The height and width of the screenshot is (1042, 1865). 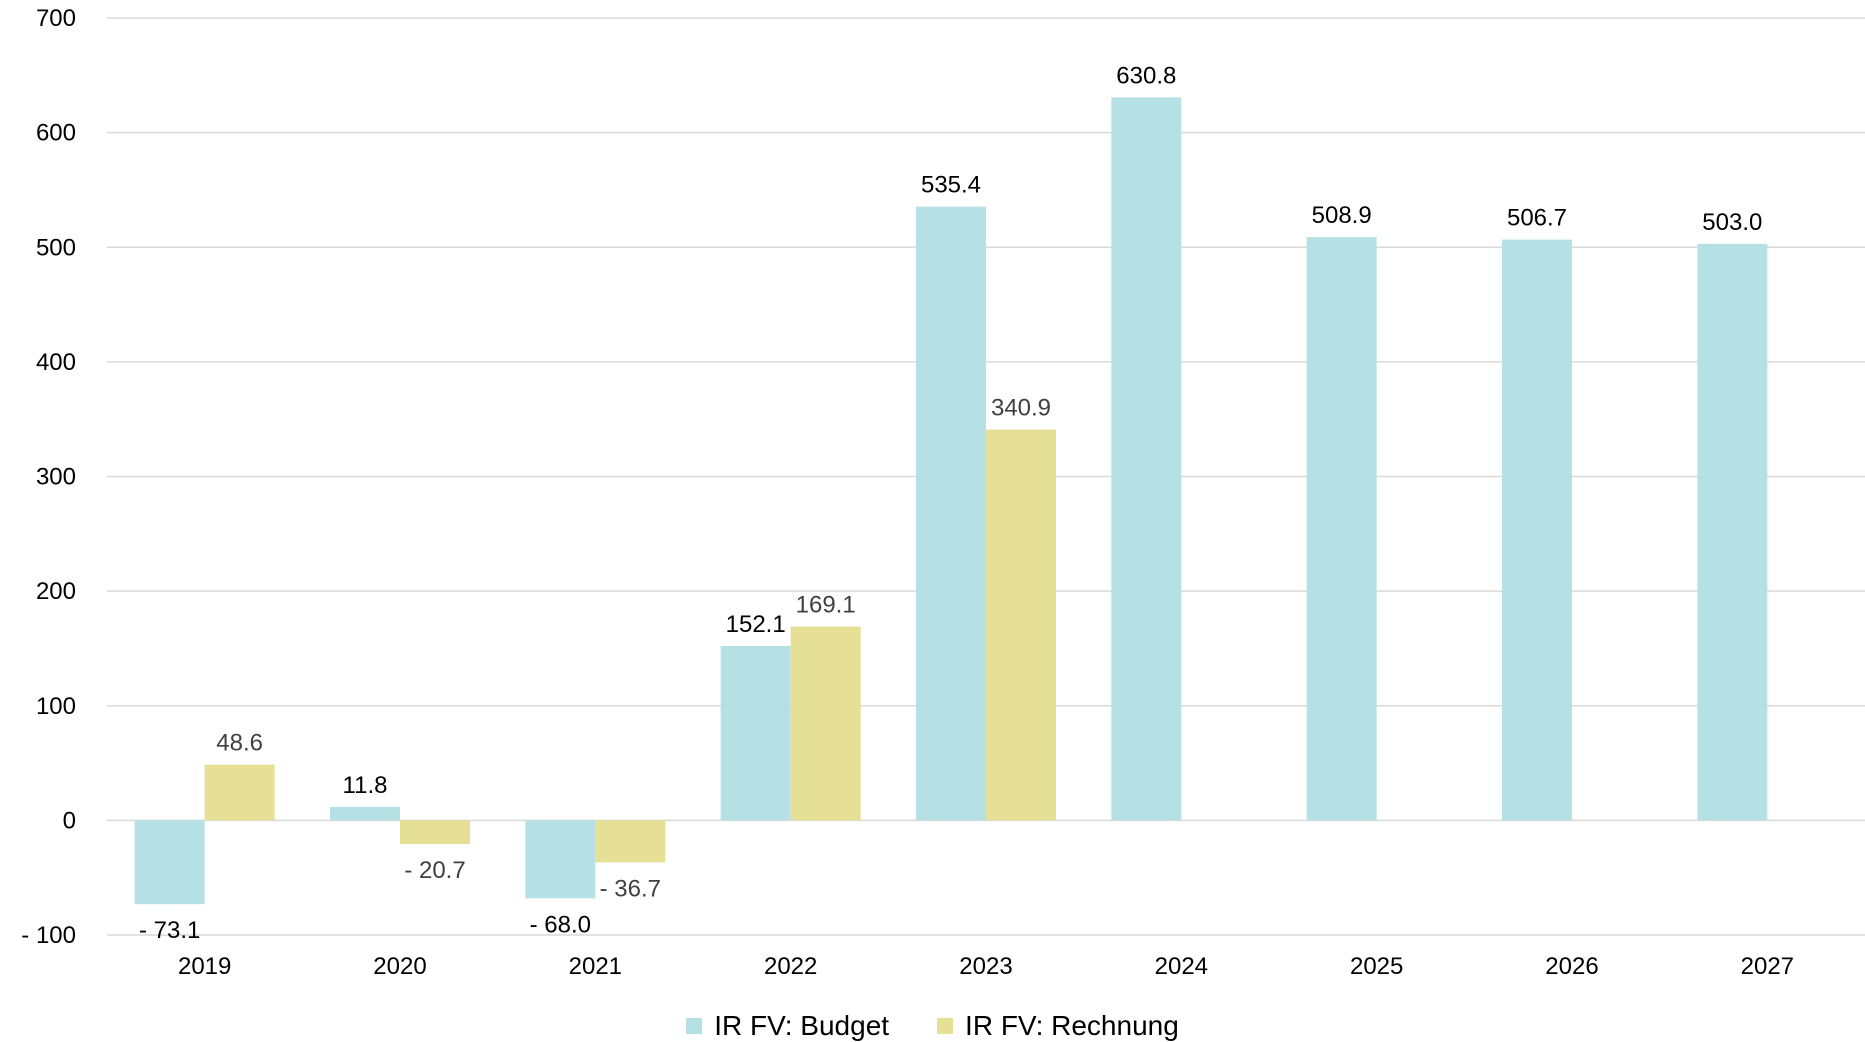 I want to click on y-tick-label: 400, so click(x=56, y=362).